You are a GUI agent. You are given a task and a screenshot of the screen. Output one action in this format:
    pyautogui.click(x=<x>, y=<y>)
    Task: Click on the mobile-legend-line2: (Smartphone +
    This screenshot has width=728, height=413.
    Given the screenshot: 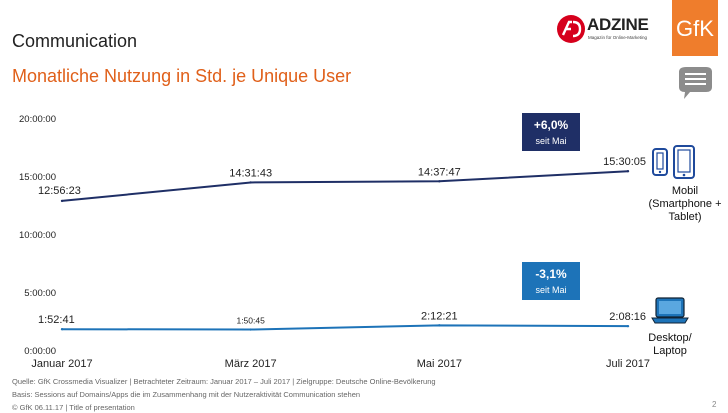 What is the action you would take?
    pyautogui.click(x=685, y=204)
    